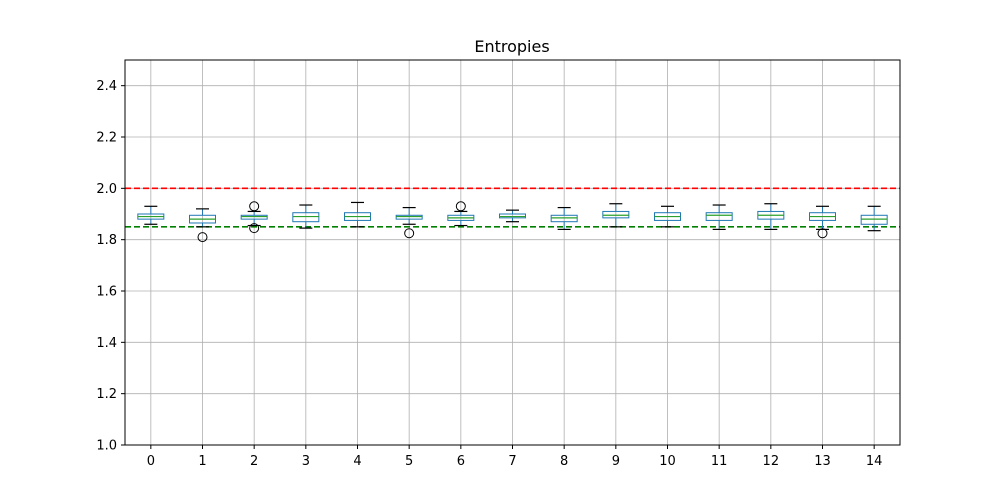 This screenshot has height=500, width=1000. What do you see at coordinates (511, 46) in the screenshot?
I see `chart-title: Entropies` at bounding box center [511, 46].